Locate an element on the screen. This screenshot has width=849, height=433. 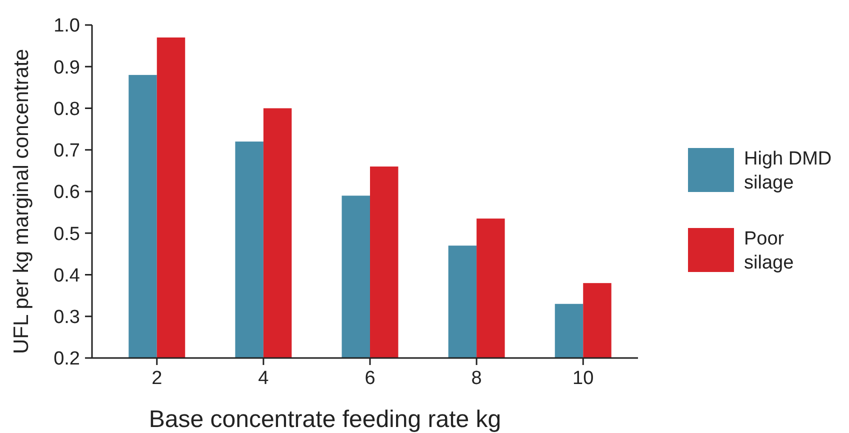
y-tick-label: 0.7 is located at coordinates (67, 151).